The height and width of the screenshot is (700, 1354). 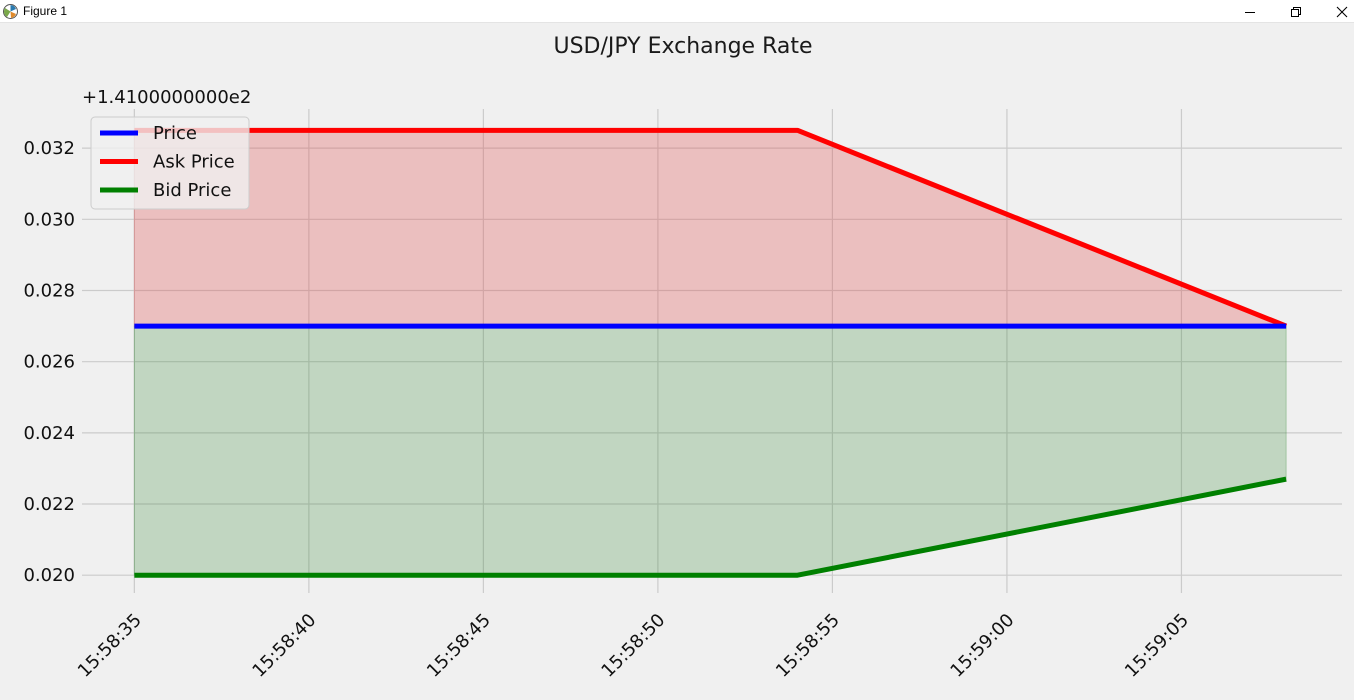 I want to click on y-tick-label: 0.032, so click(x=49, y=148).